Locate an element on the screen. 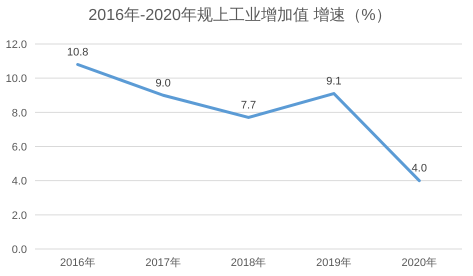  y-tick-label: 0.0 is located at coordinates (19, 250).